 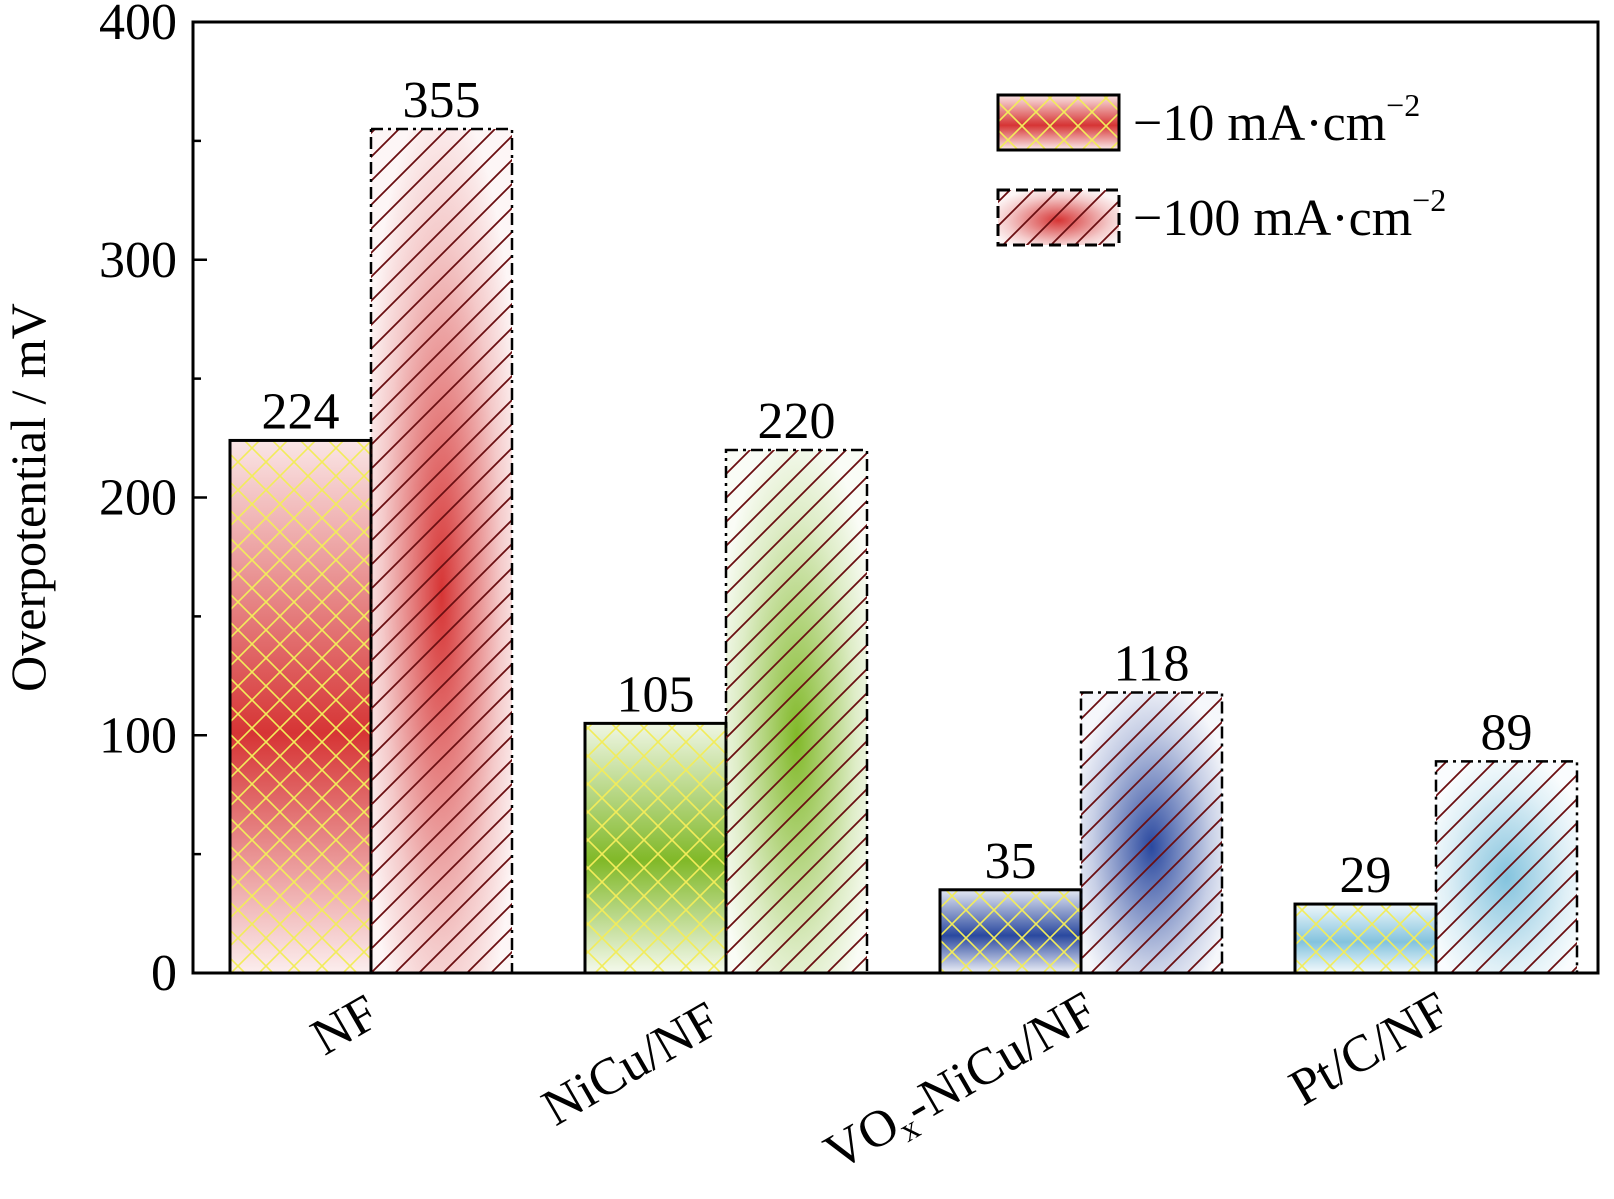 I want to click on x-tick-label-suffix: -NiCu/NF, so click(x=1000, y=1058).